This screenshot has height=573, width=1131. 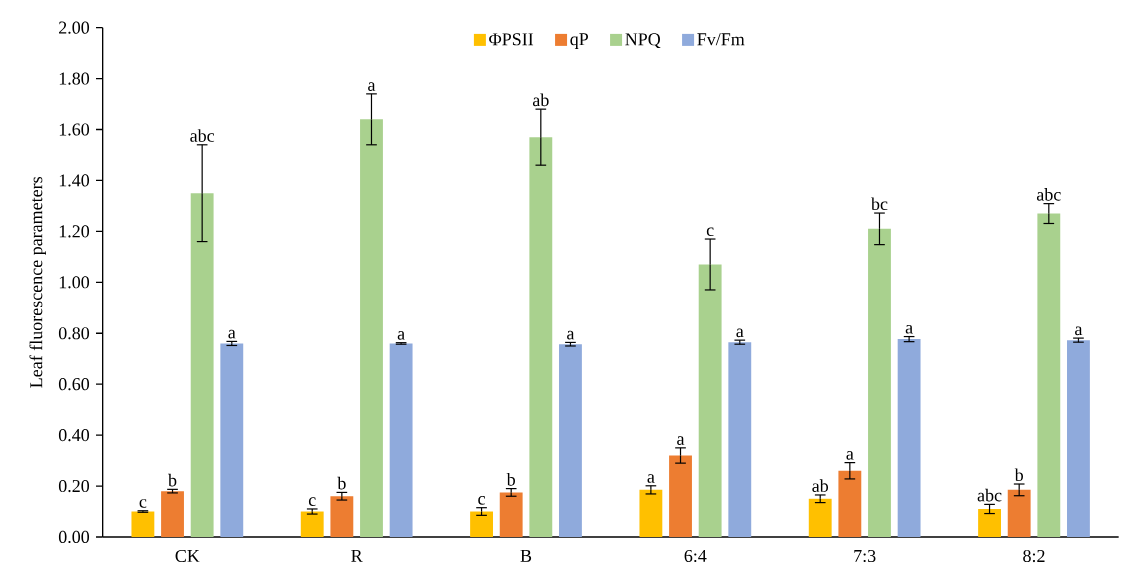 I want to click on x-tick-label: 7:3, so click(x=865, y=556).